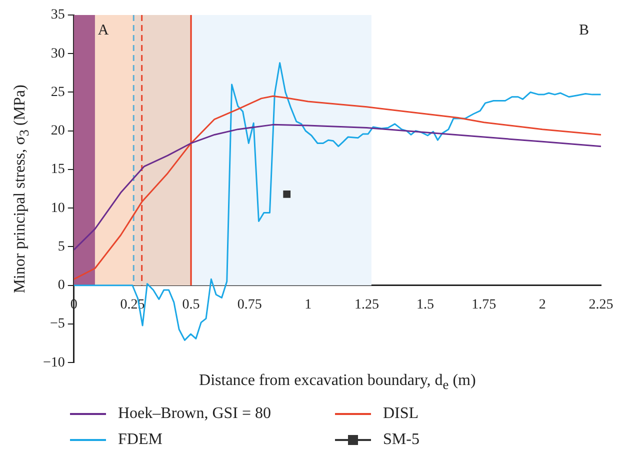 The width and height of the screenshot is (619, 458). Describe the element at coordinates (542, 304) in the screenshot. I see `x-tick-label: 2` at that location.